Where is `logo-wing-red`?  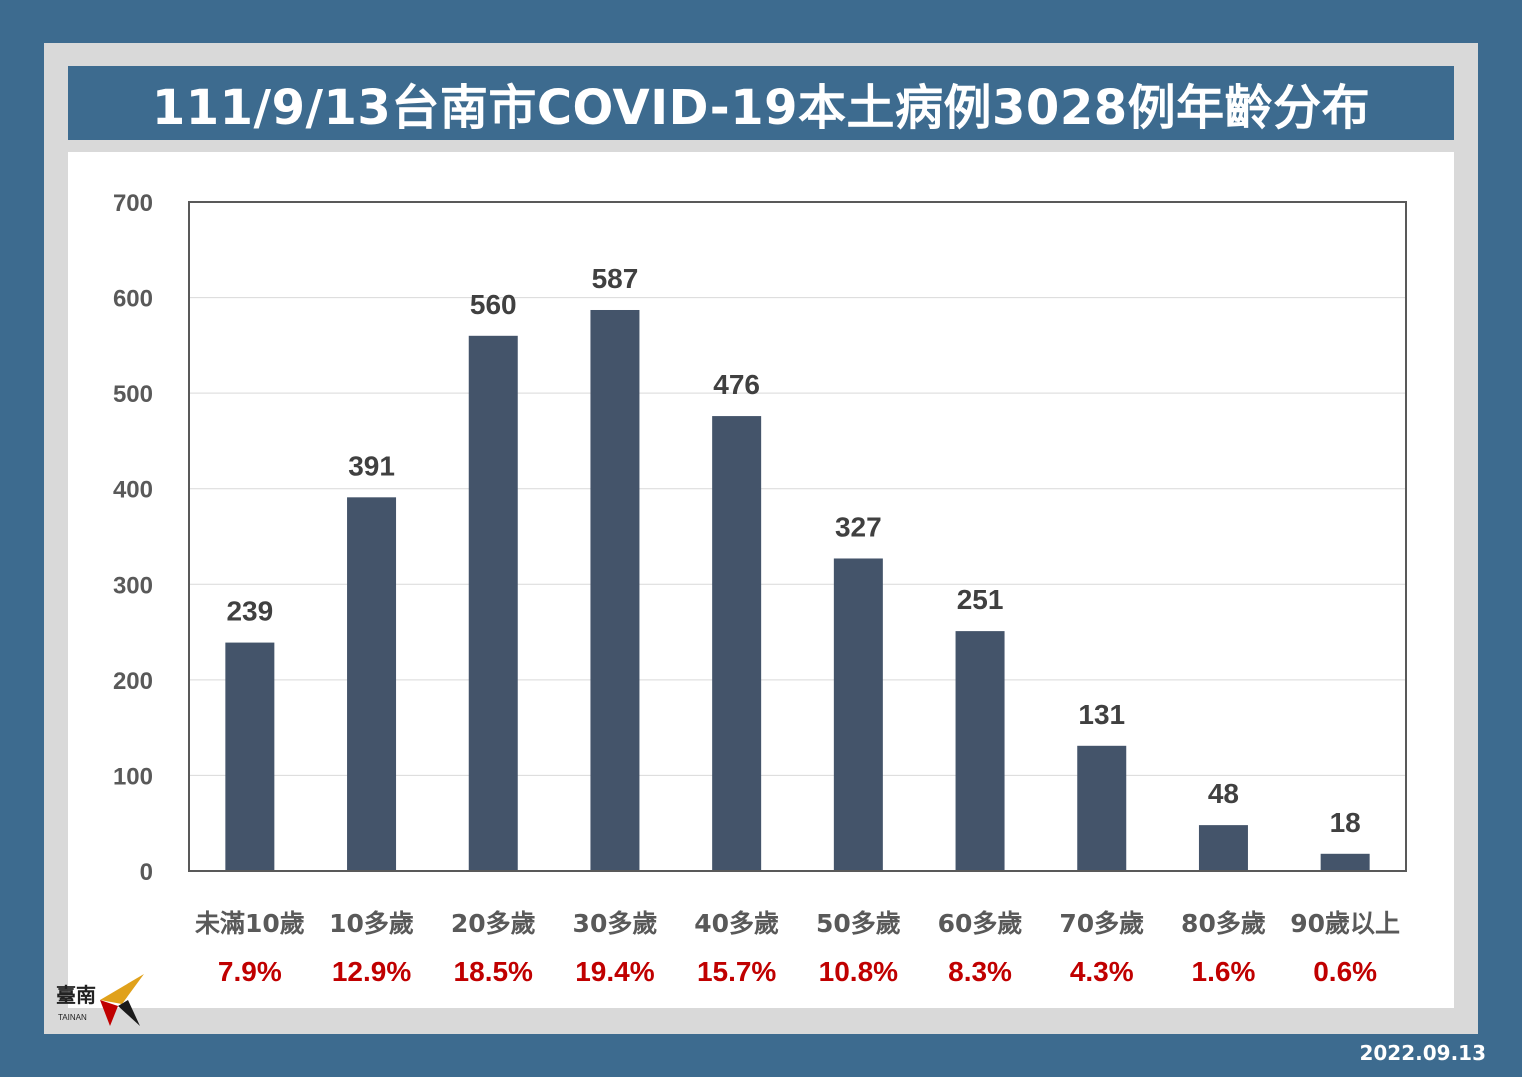
logo-wing-red is located at coordinates (109, 1013).